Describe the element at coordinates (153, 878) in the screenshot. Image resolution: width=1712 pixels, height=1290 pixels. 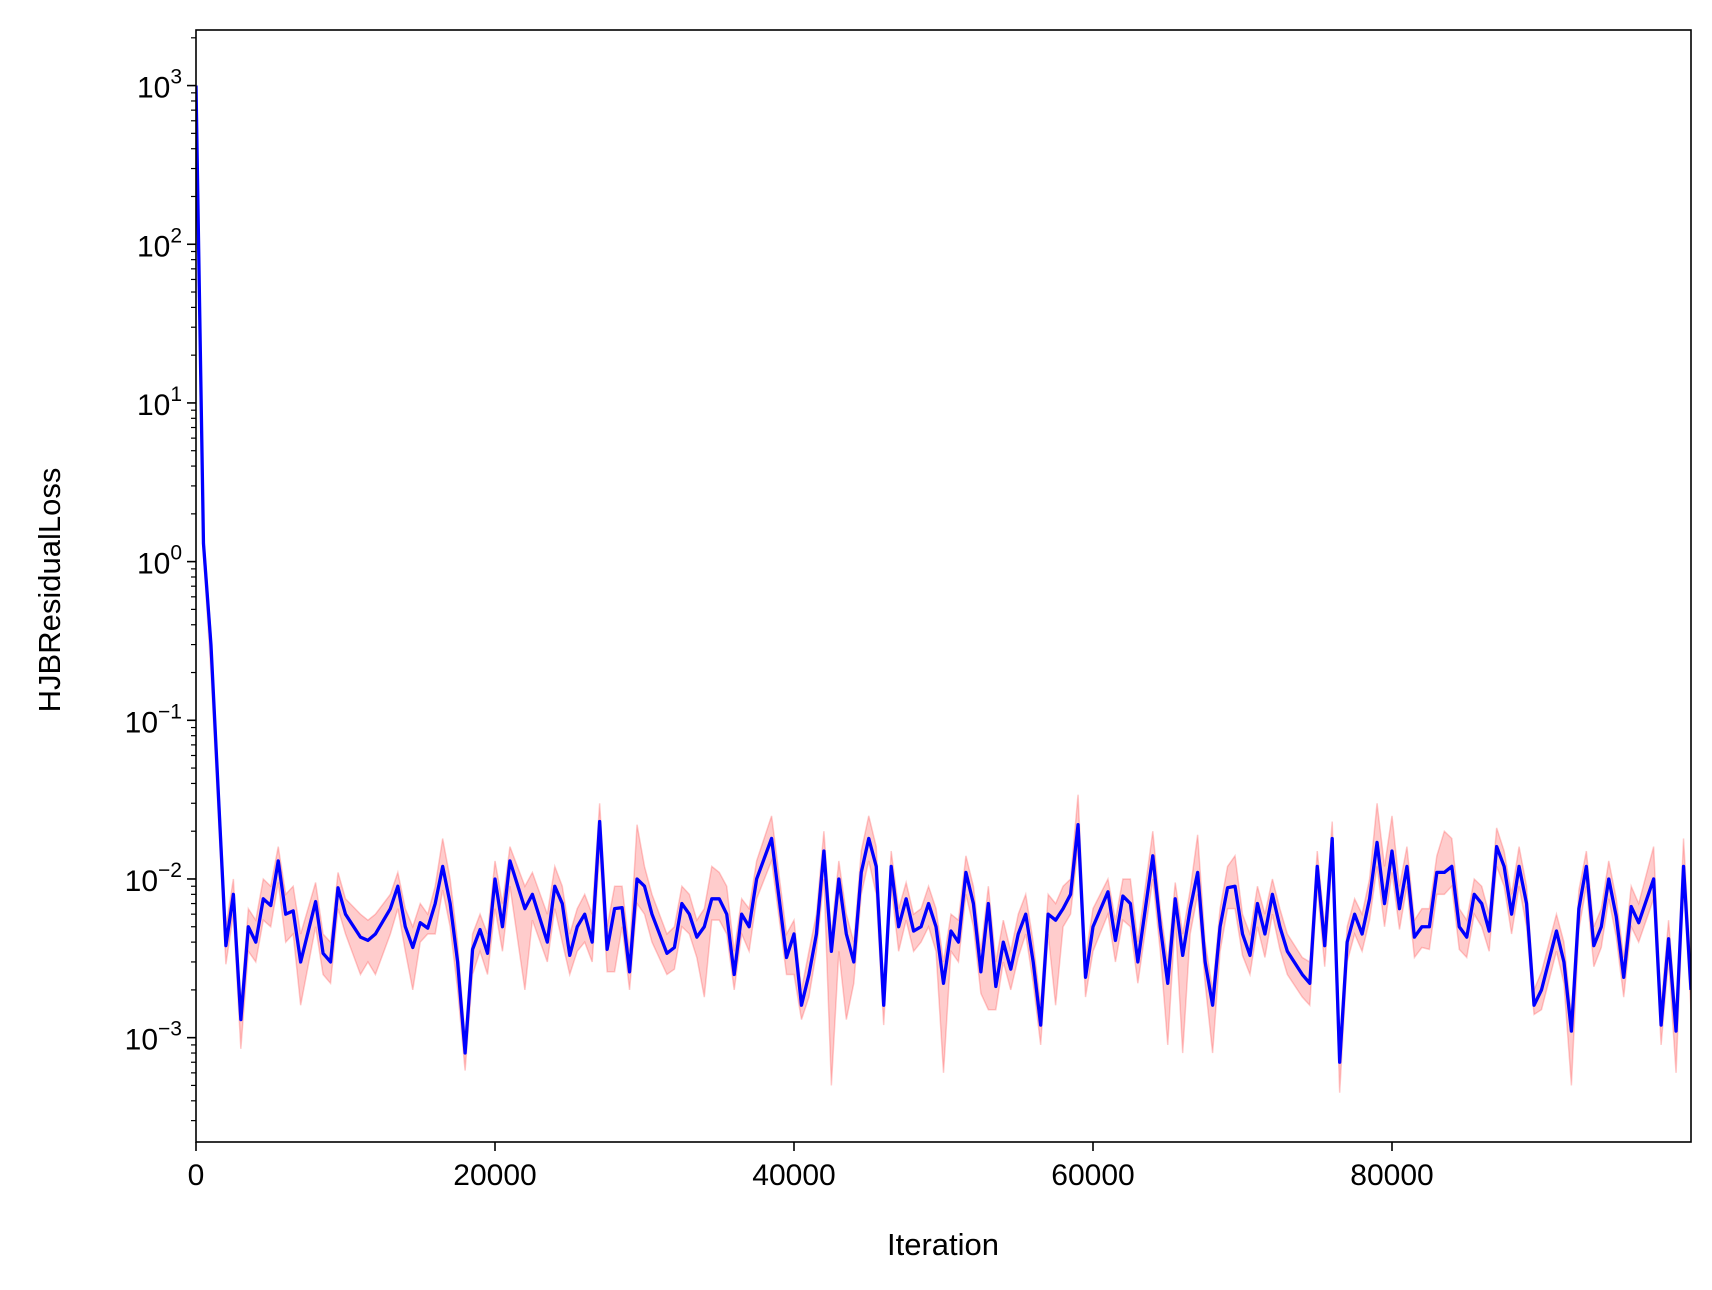
I see `y-tick-label: 10⁻²` at that location.